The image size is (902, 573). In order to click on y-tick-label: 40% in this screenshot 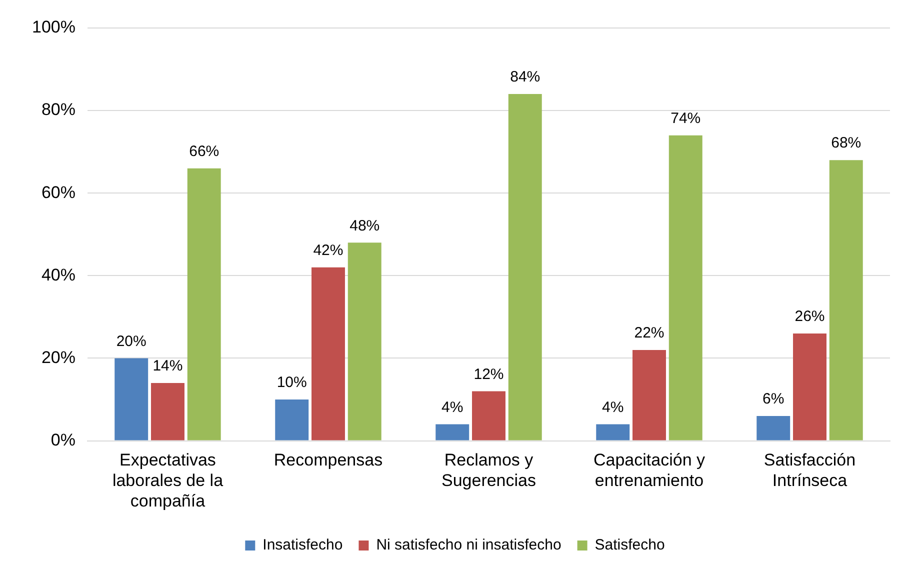, I will do `click(58, 274)`.